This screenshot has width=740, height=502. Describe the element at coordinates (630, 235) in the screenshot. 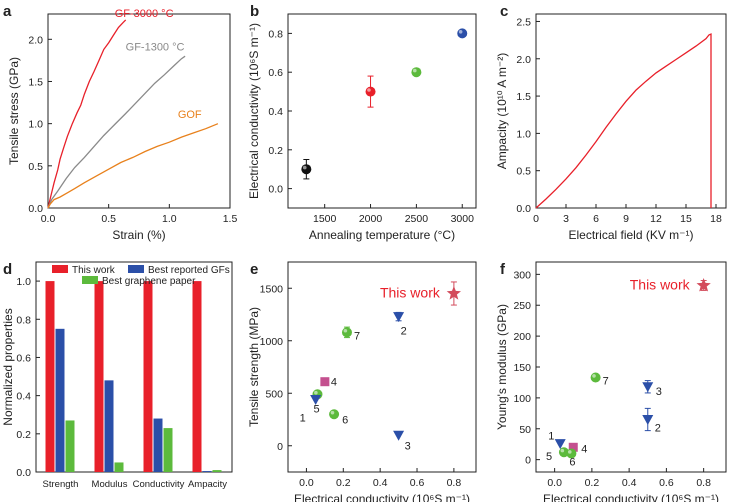

I see `x-axis-label: Electrical field (KV m⁻¹)` at that location.